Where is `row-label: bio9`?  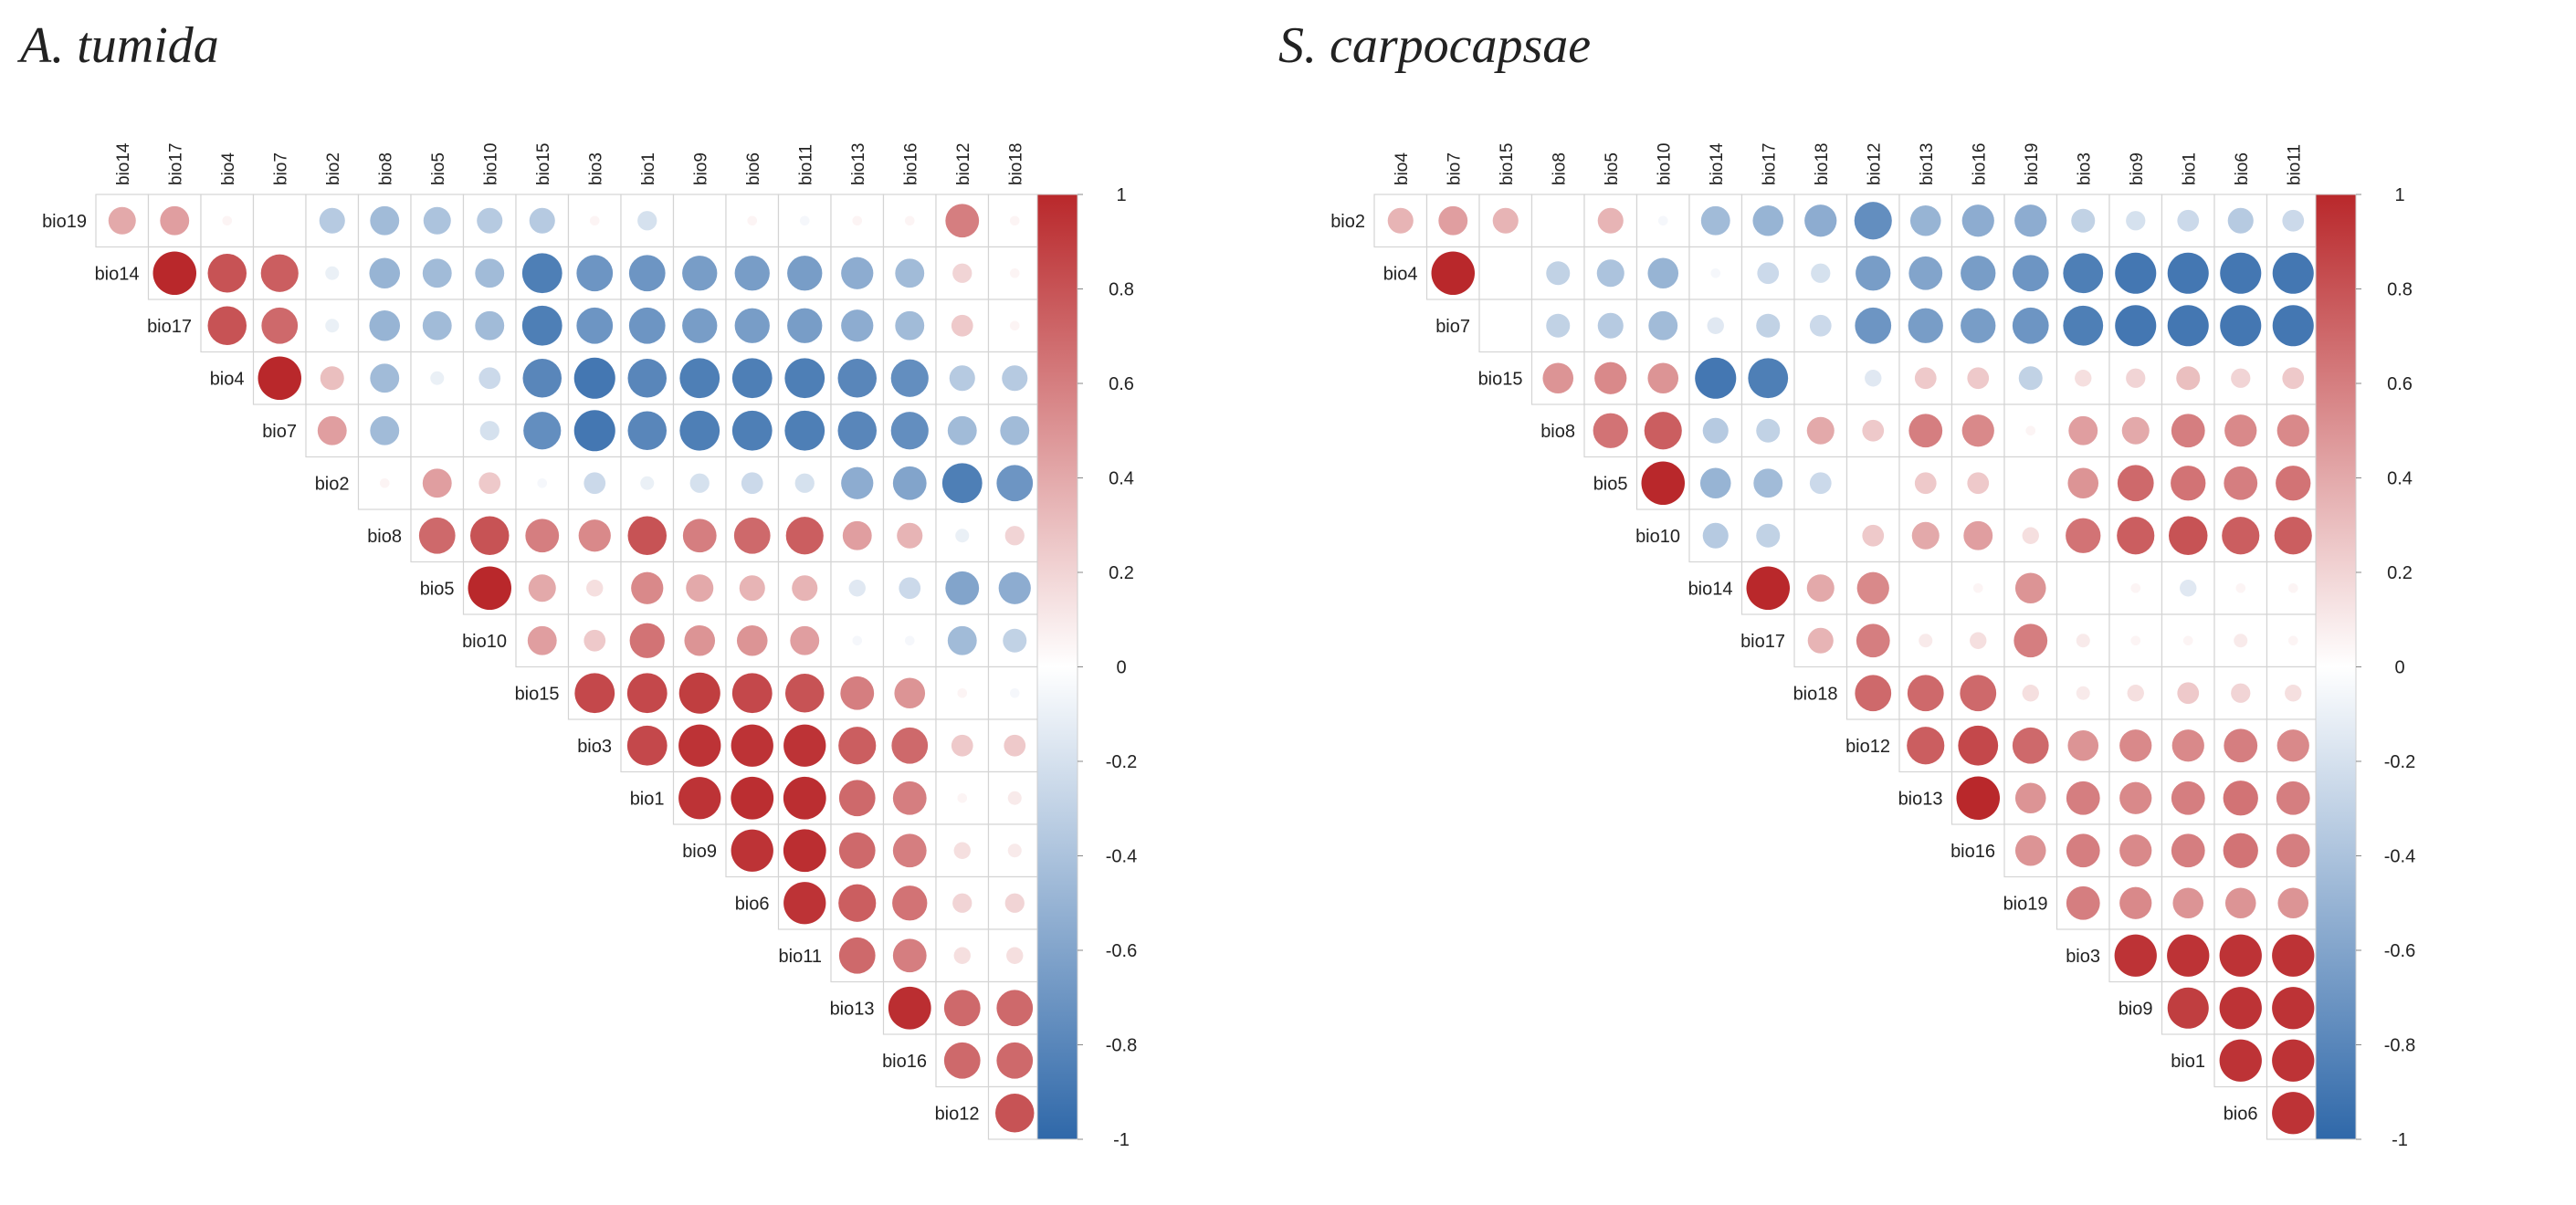
row-label: bio9 is located at coordinates (2136, 1009).